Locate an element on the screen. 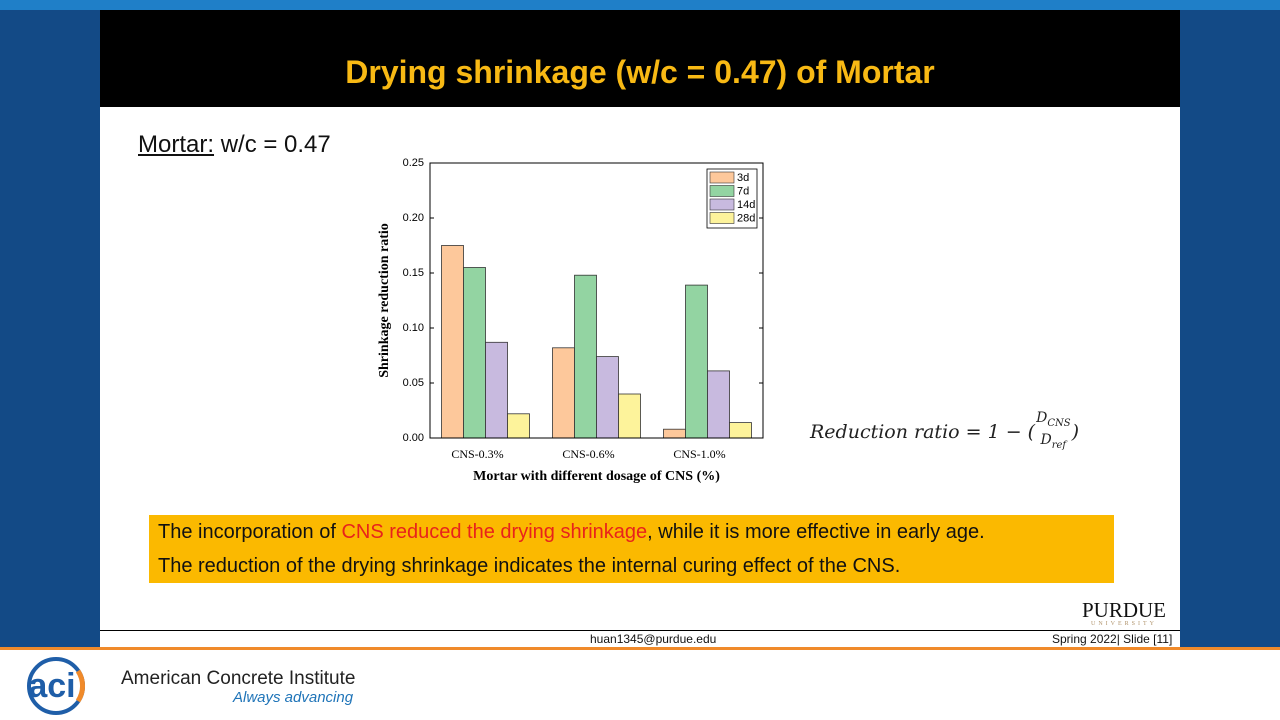 Image resolution: width=1280 pixels, height=720 pixels. slide-title: Drying shrinkage (w/c = 0.47) of Mortar is located at coordinates (640, 58).